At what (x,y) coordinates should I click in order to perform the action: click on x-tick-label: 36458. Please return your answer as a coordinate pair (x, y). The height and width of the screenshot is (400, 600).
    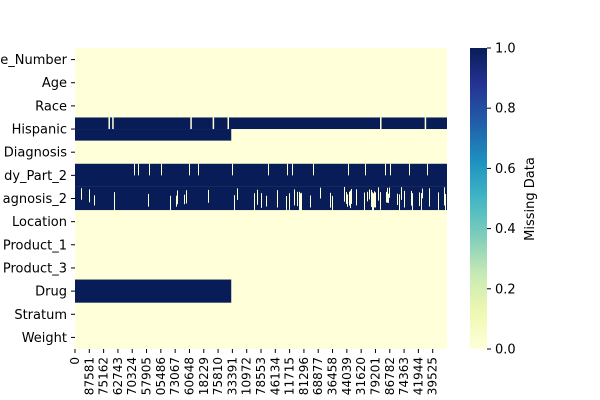
    Looking at the image, I should click on (333, 376).